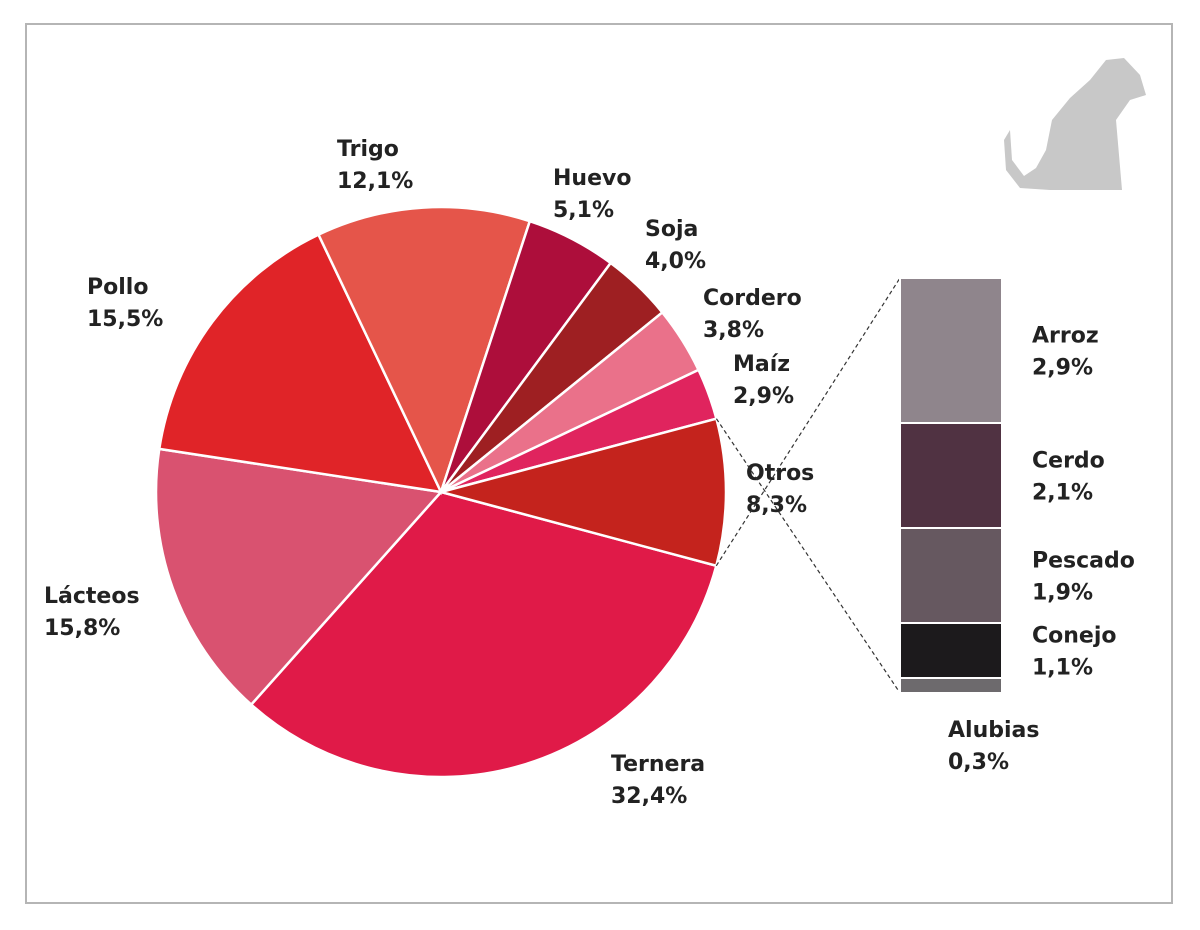 The height and width of the screenshot is (930, 1200). Describe the element at coordinates (125, 319) in the screenshot. I see `slice-value-label: 15,5%` at that location.